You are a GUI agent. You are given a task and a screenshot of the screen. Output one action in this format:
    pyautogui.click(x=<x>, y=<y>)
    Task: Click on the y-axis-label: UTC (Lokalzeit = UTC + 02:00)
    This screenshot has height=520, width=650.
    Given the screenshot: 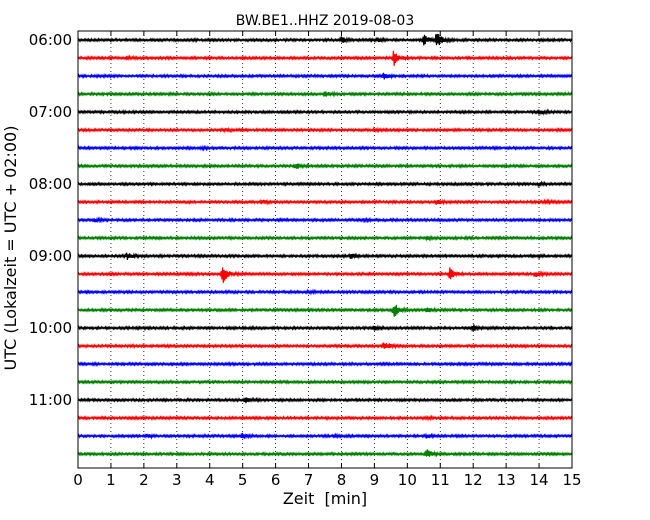 What is the action you would take?
    pyautogui.click(x=10, y=248)
    